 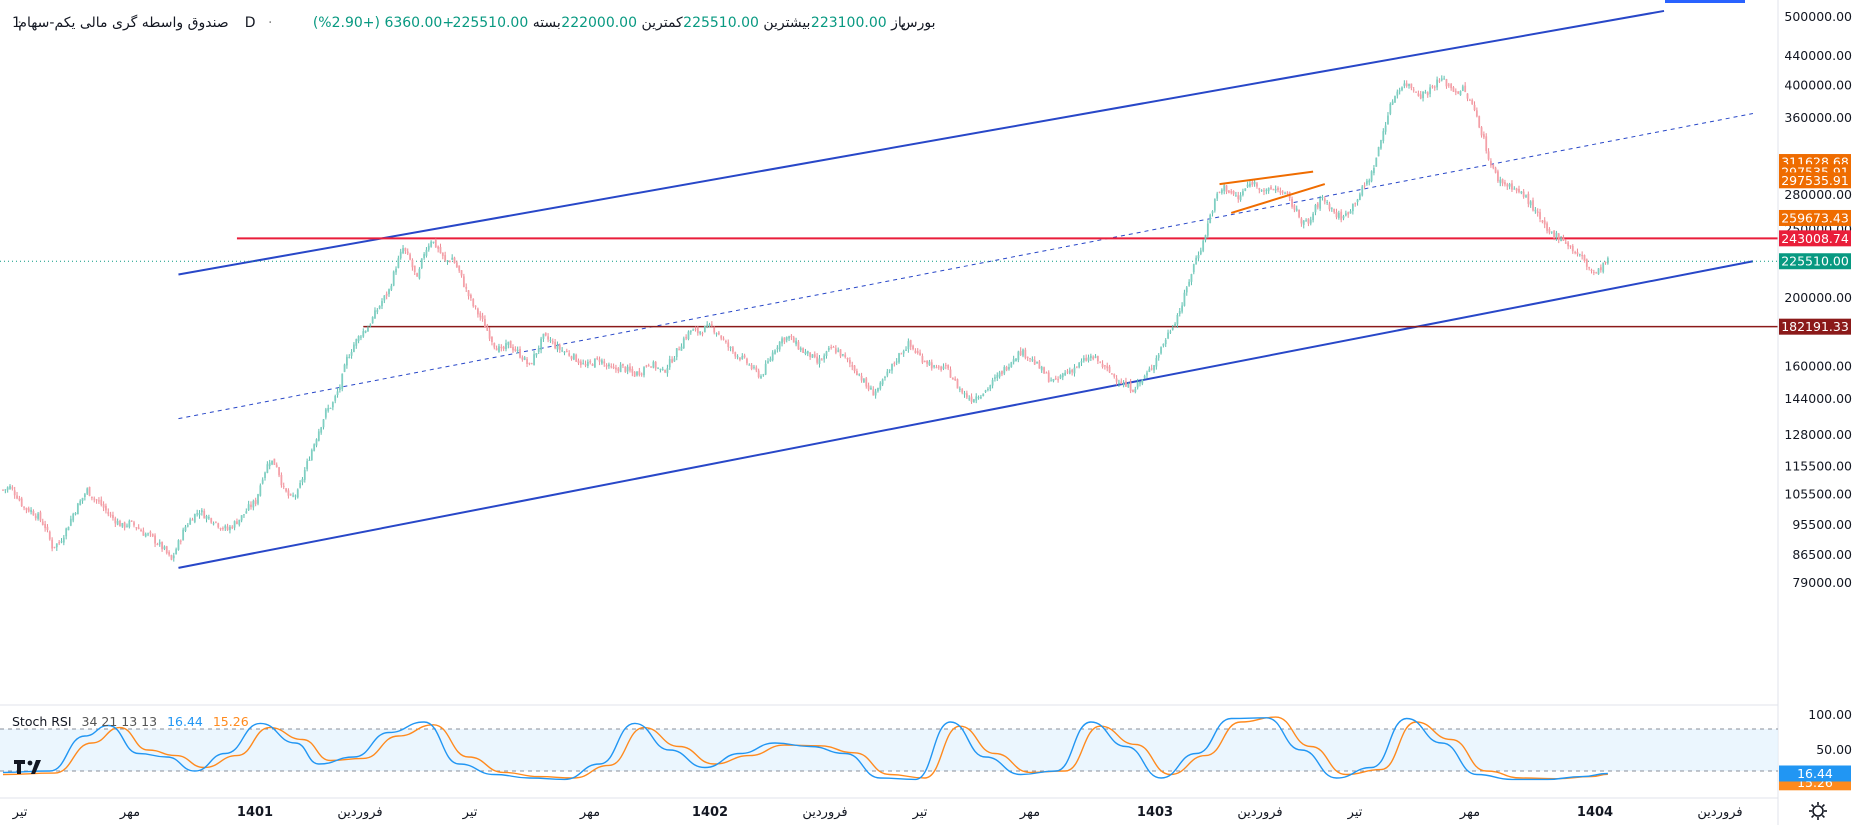 I want to click on stoch-title: Stoch RSI, so click(x=42, y=721).